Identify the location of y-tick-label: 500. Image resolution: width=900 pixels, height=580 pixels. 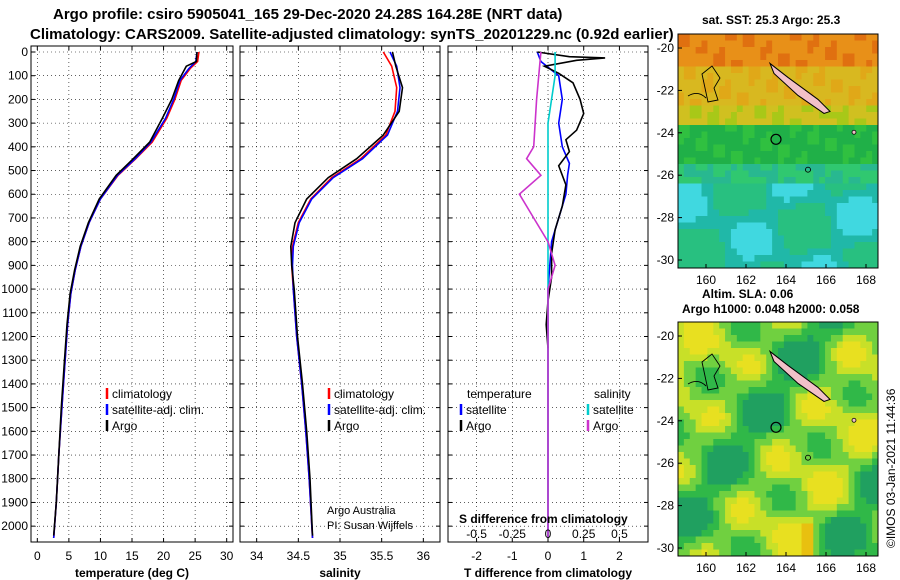
(18, 171).